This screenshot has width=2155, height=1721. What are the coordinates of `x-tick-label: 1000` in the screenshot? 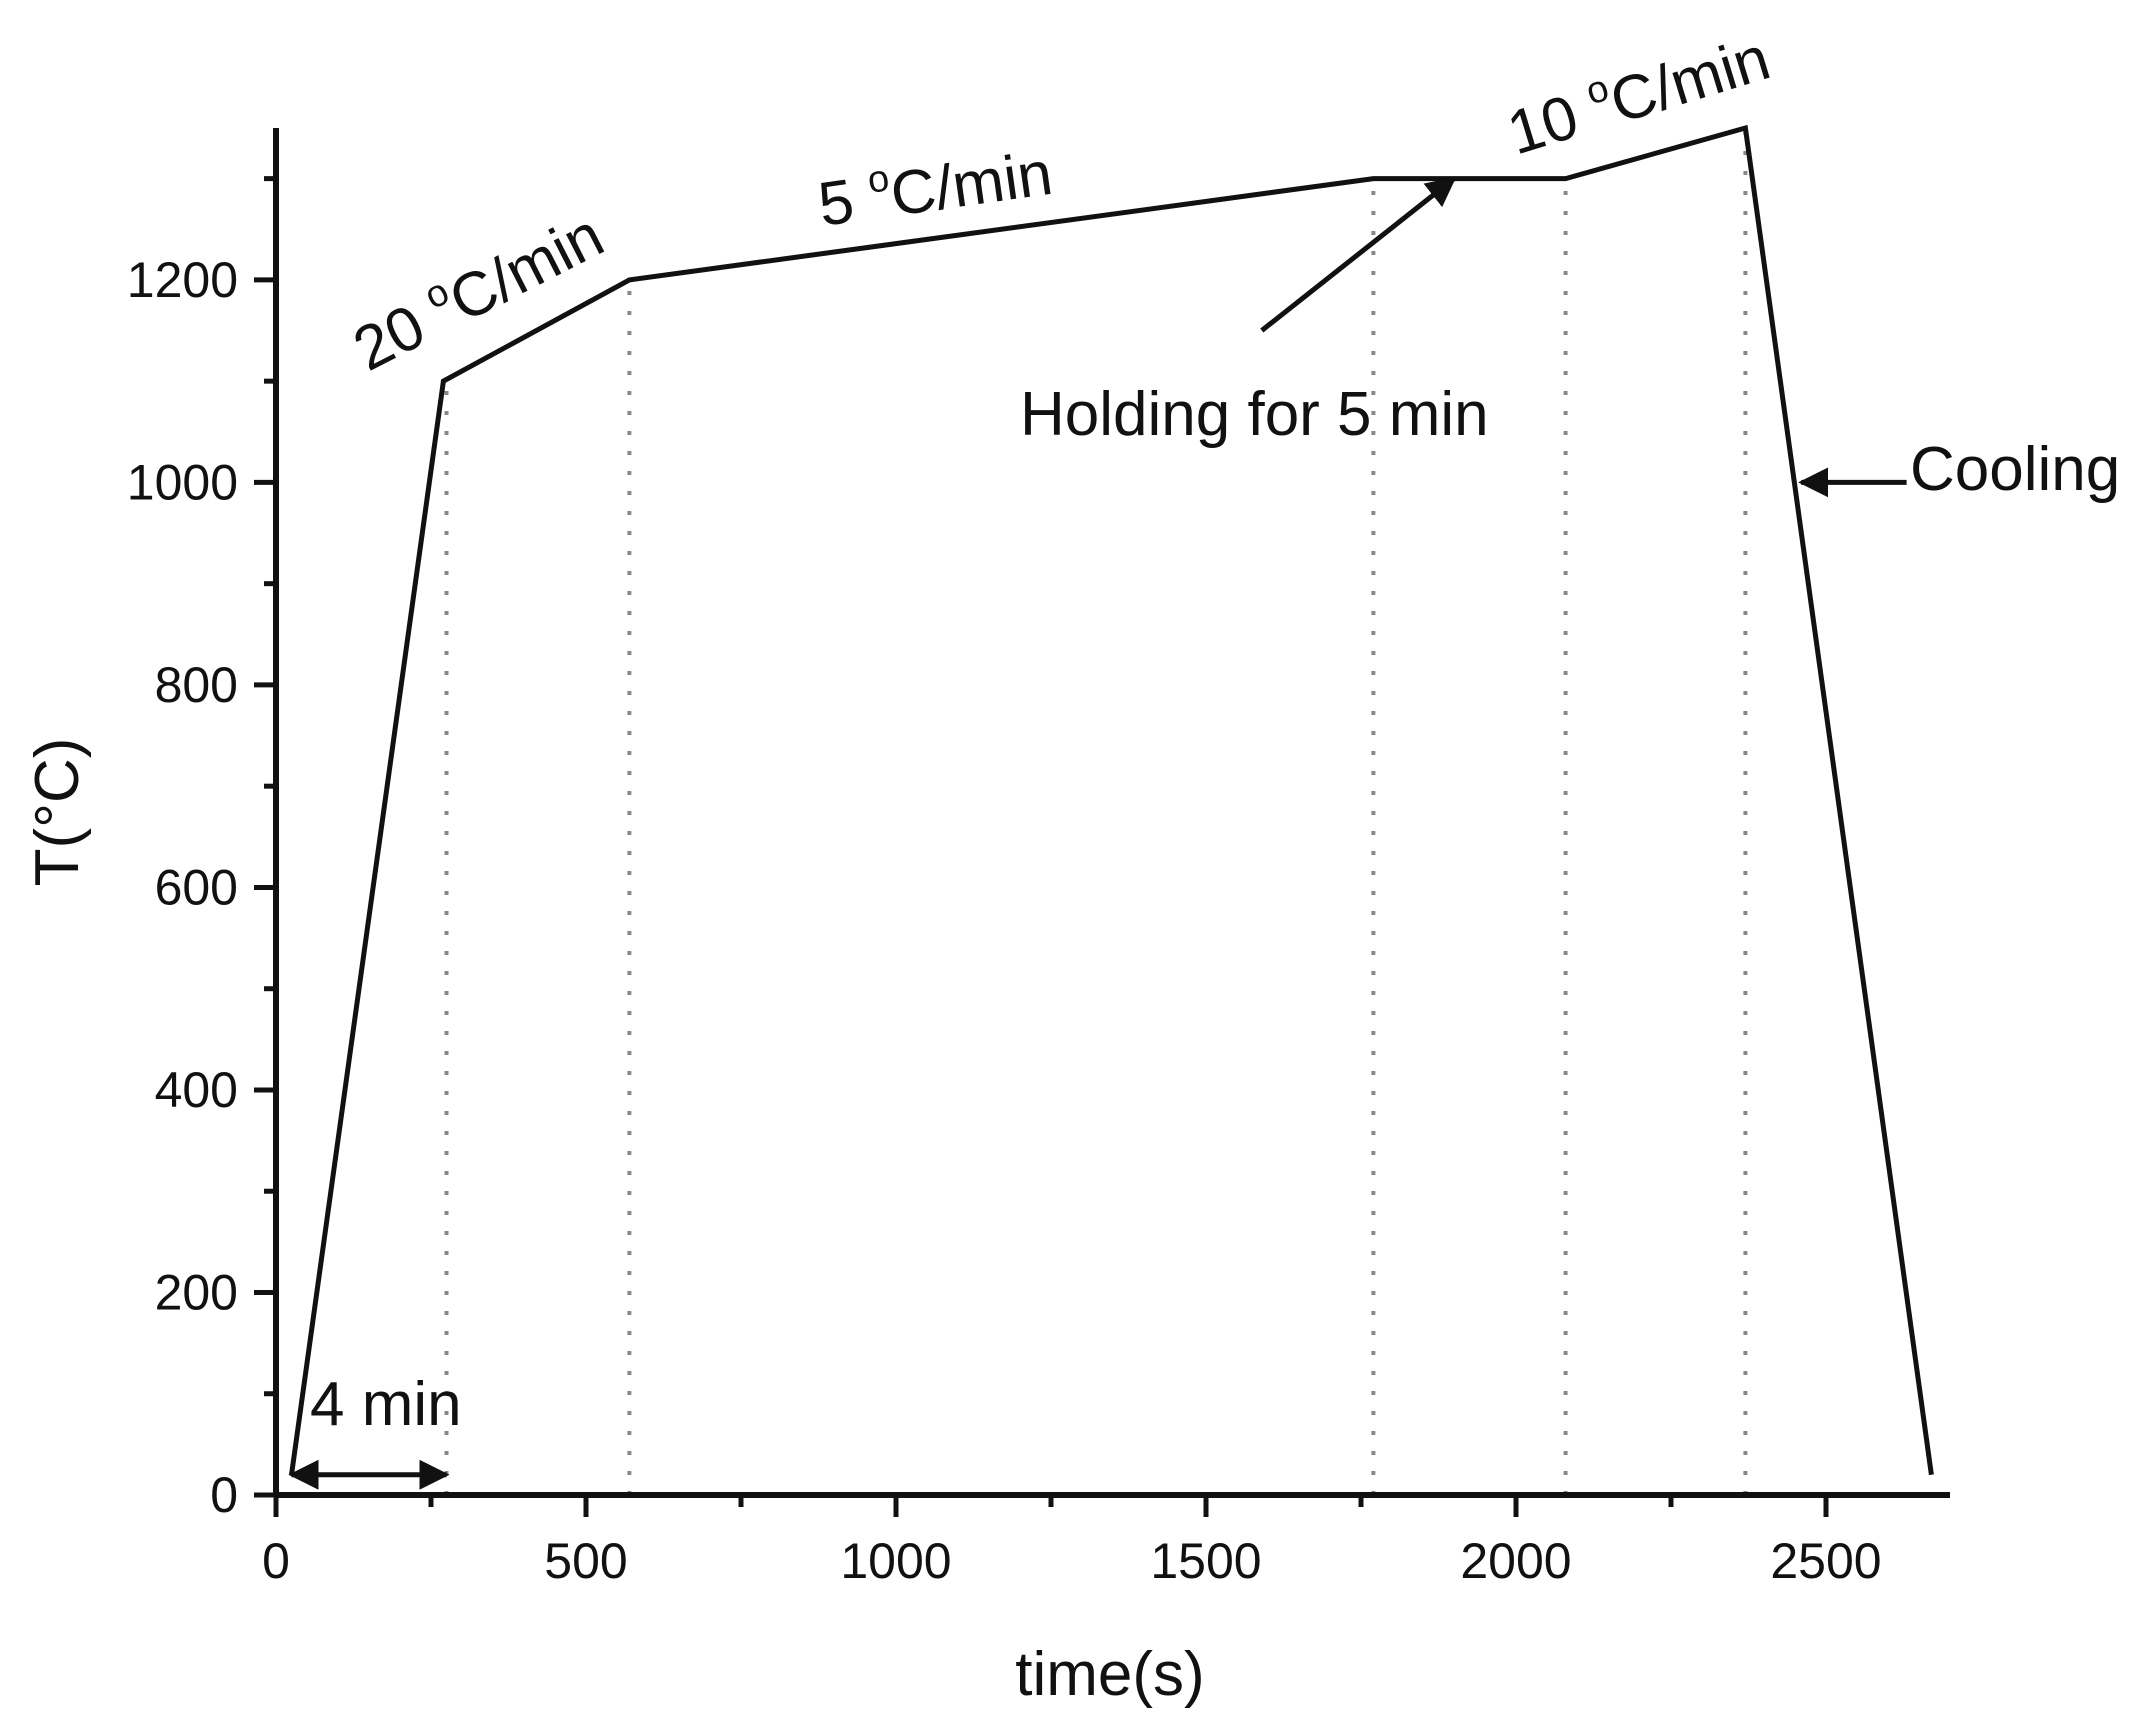 It's located at (895, 1561).